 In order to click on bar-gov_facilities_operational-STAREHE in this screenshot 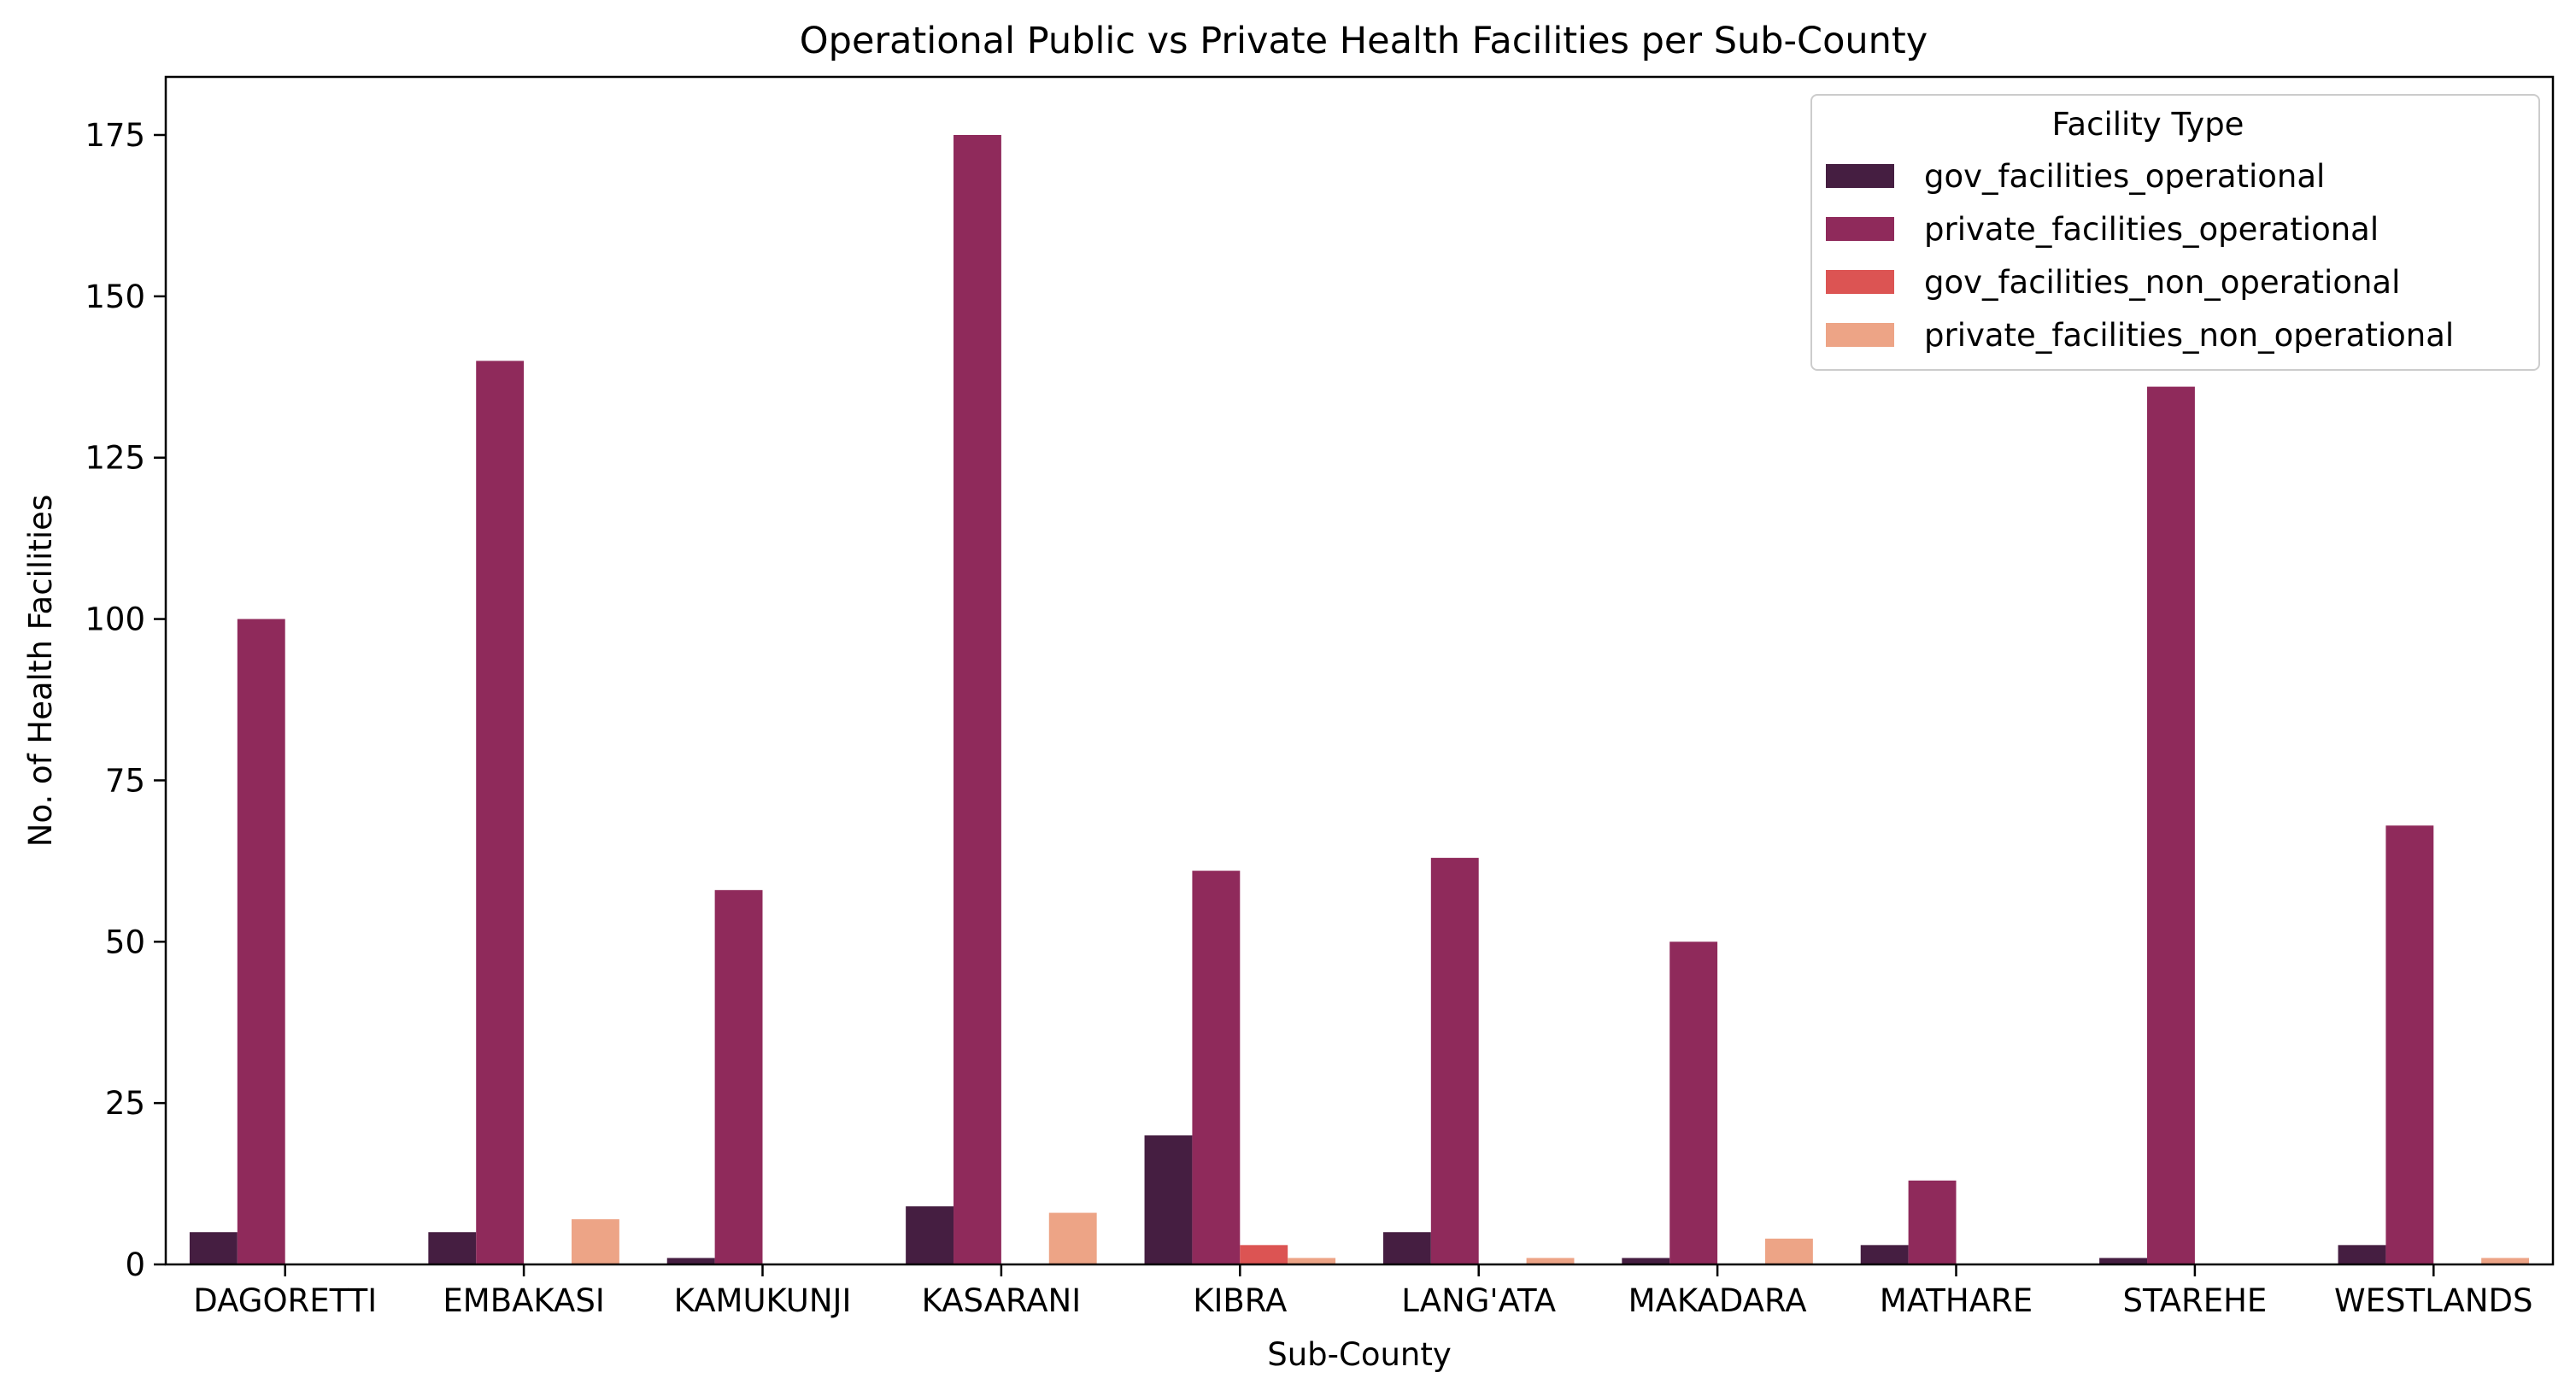, I will do `click(2123, 1261)`.